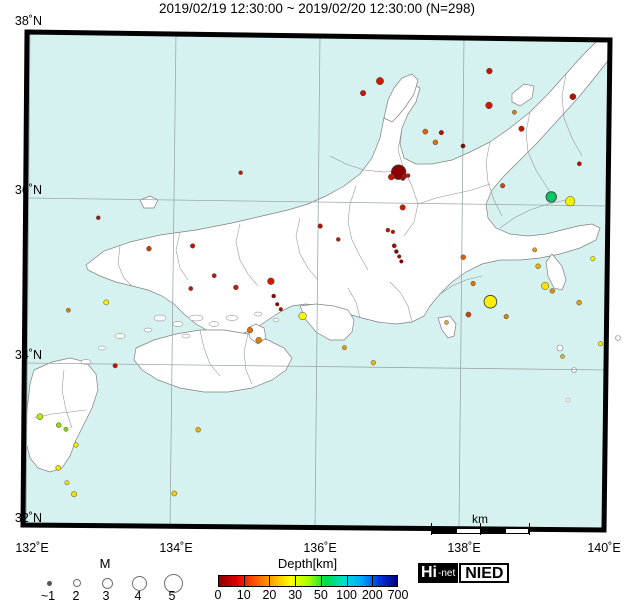 The image size is (634, 605). I want to click on xtick-134e: 134˚E, so click(176, 548).